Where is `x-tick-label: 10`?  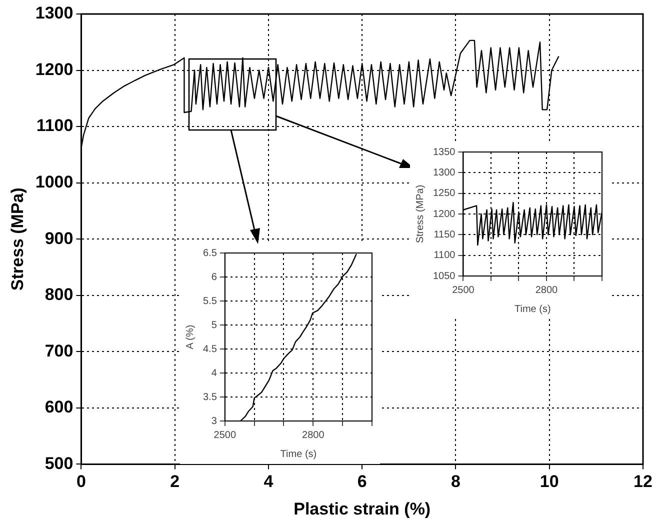
x-tick-label: 10 is located at coordinates (549, 482).